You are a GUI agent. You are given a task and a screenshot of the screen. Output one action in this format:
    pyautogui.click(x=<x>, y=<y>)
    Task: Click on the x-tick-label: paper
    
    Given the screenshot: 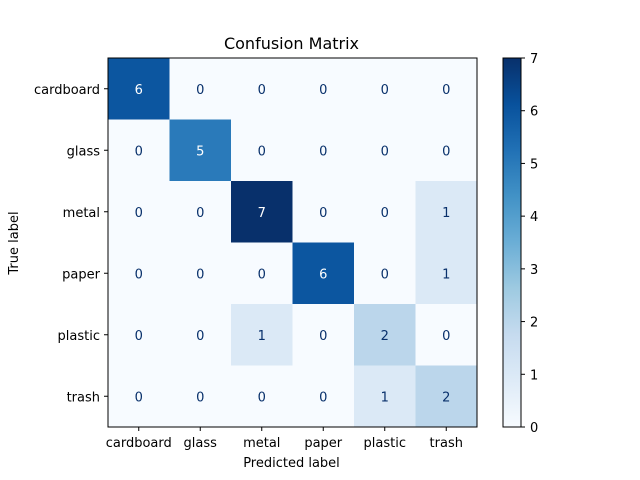 What is the action you would take?
    pyautogui.click(x=323, y=443)
    